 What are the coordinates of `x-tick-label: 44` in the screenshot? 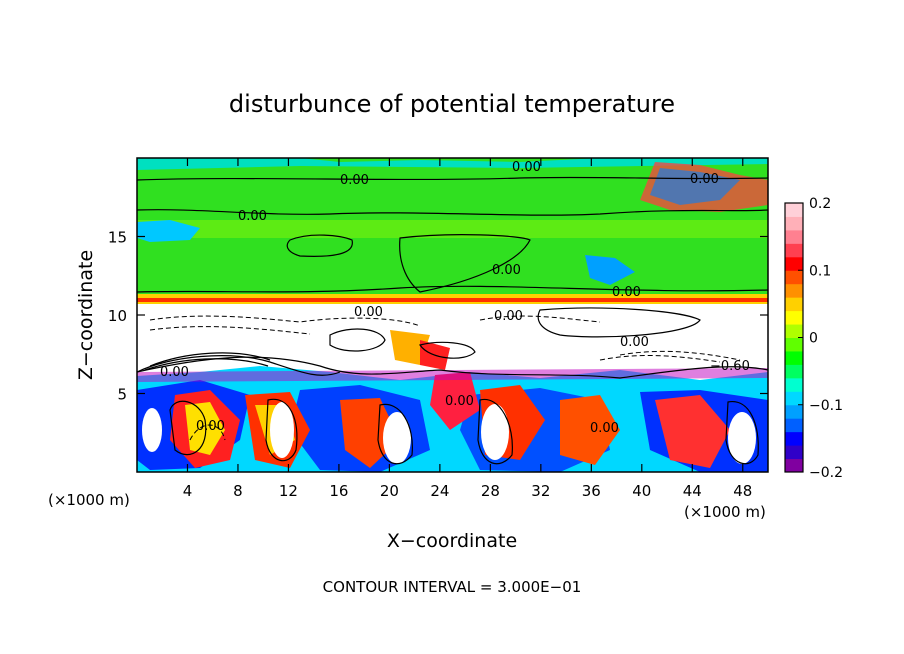 It's located at (692, 491).